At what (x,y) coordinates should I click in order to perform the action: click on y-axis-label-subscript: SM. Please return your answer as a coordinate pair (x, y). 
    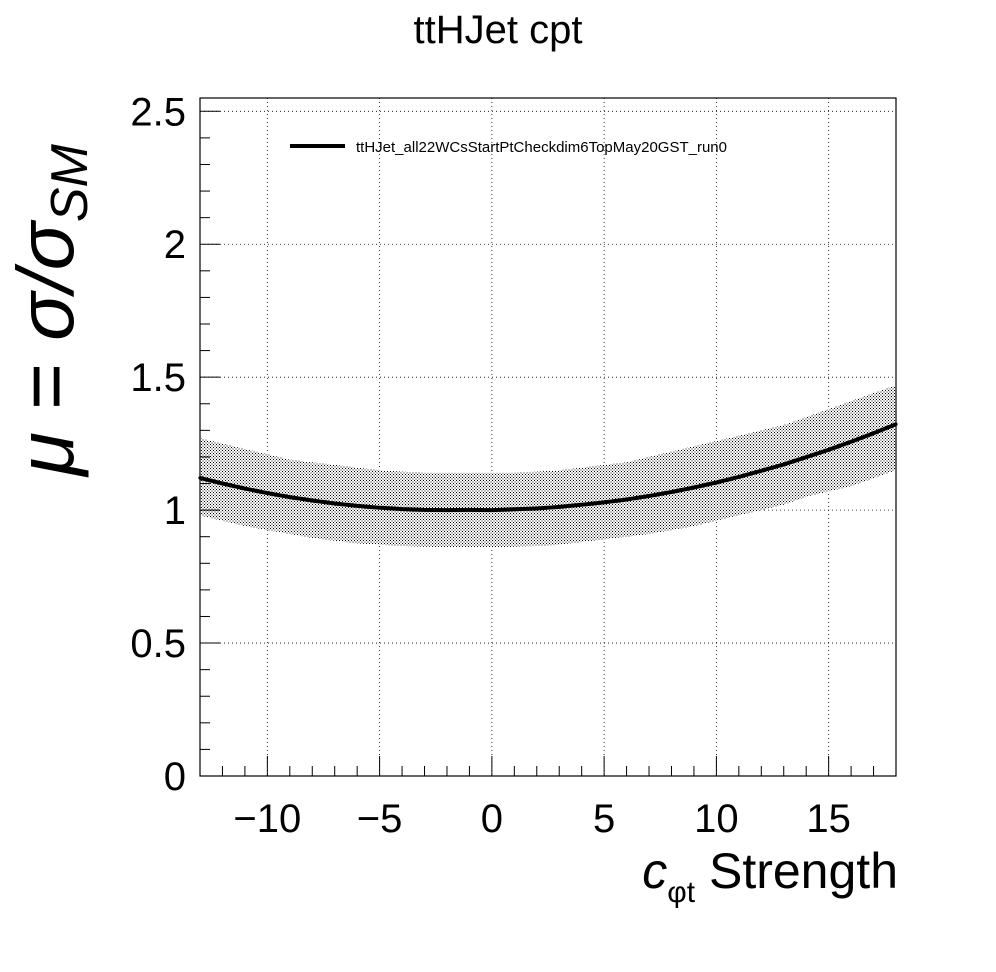
    Looking at the image, I should click on (70, 183).